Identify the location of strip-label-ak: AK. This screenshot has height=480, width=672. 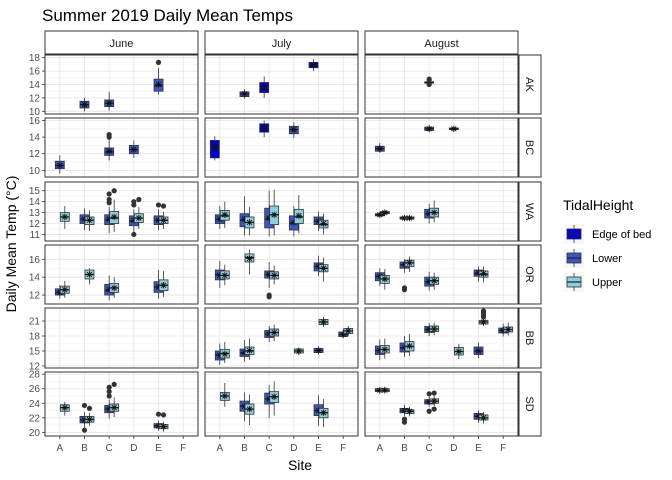
(529, 84).